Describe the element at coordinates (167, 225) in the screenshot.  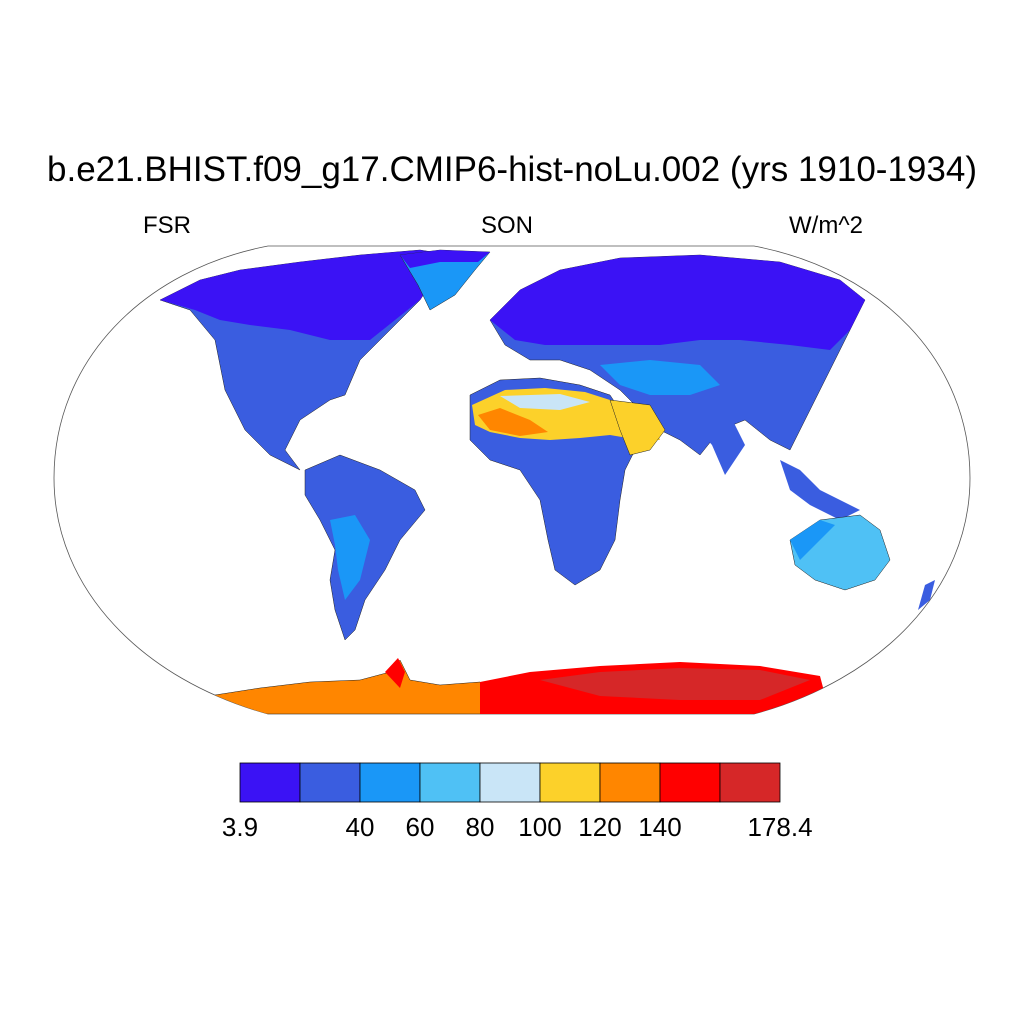
I see `variable-label: FSR` at that location.